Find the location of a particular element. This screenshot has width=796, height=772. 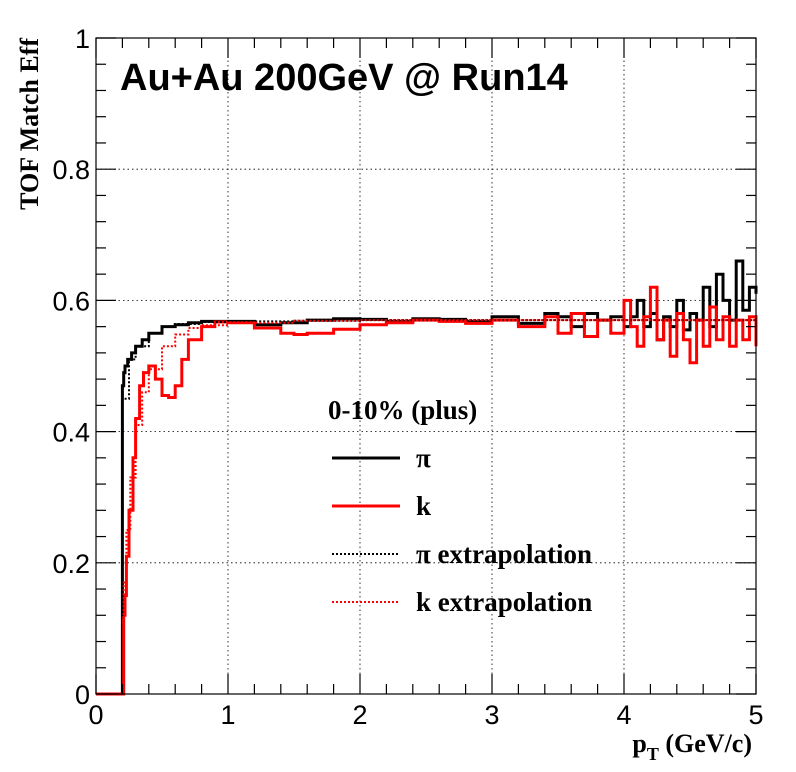

x-axis-title-subscript: T is located at coordinates (653, 754).